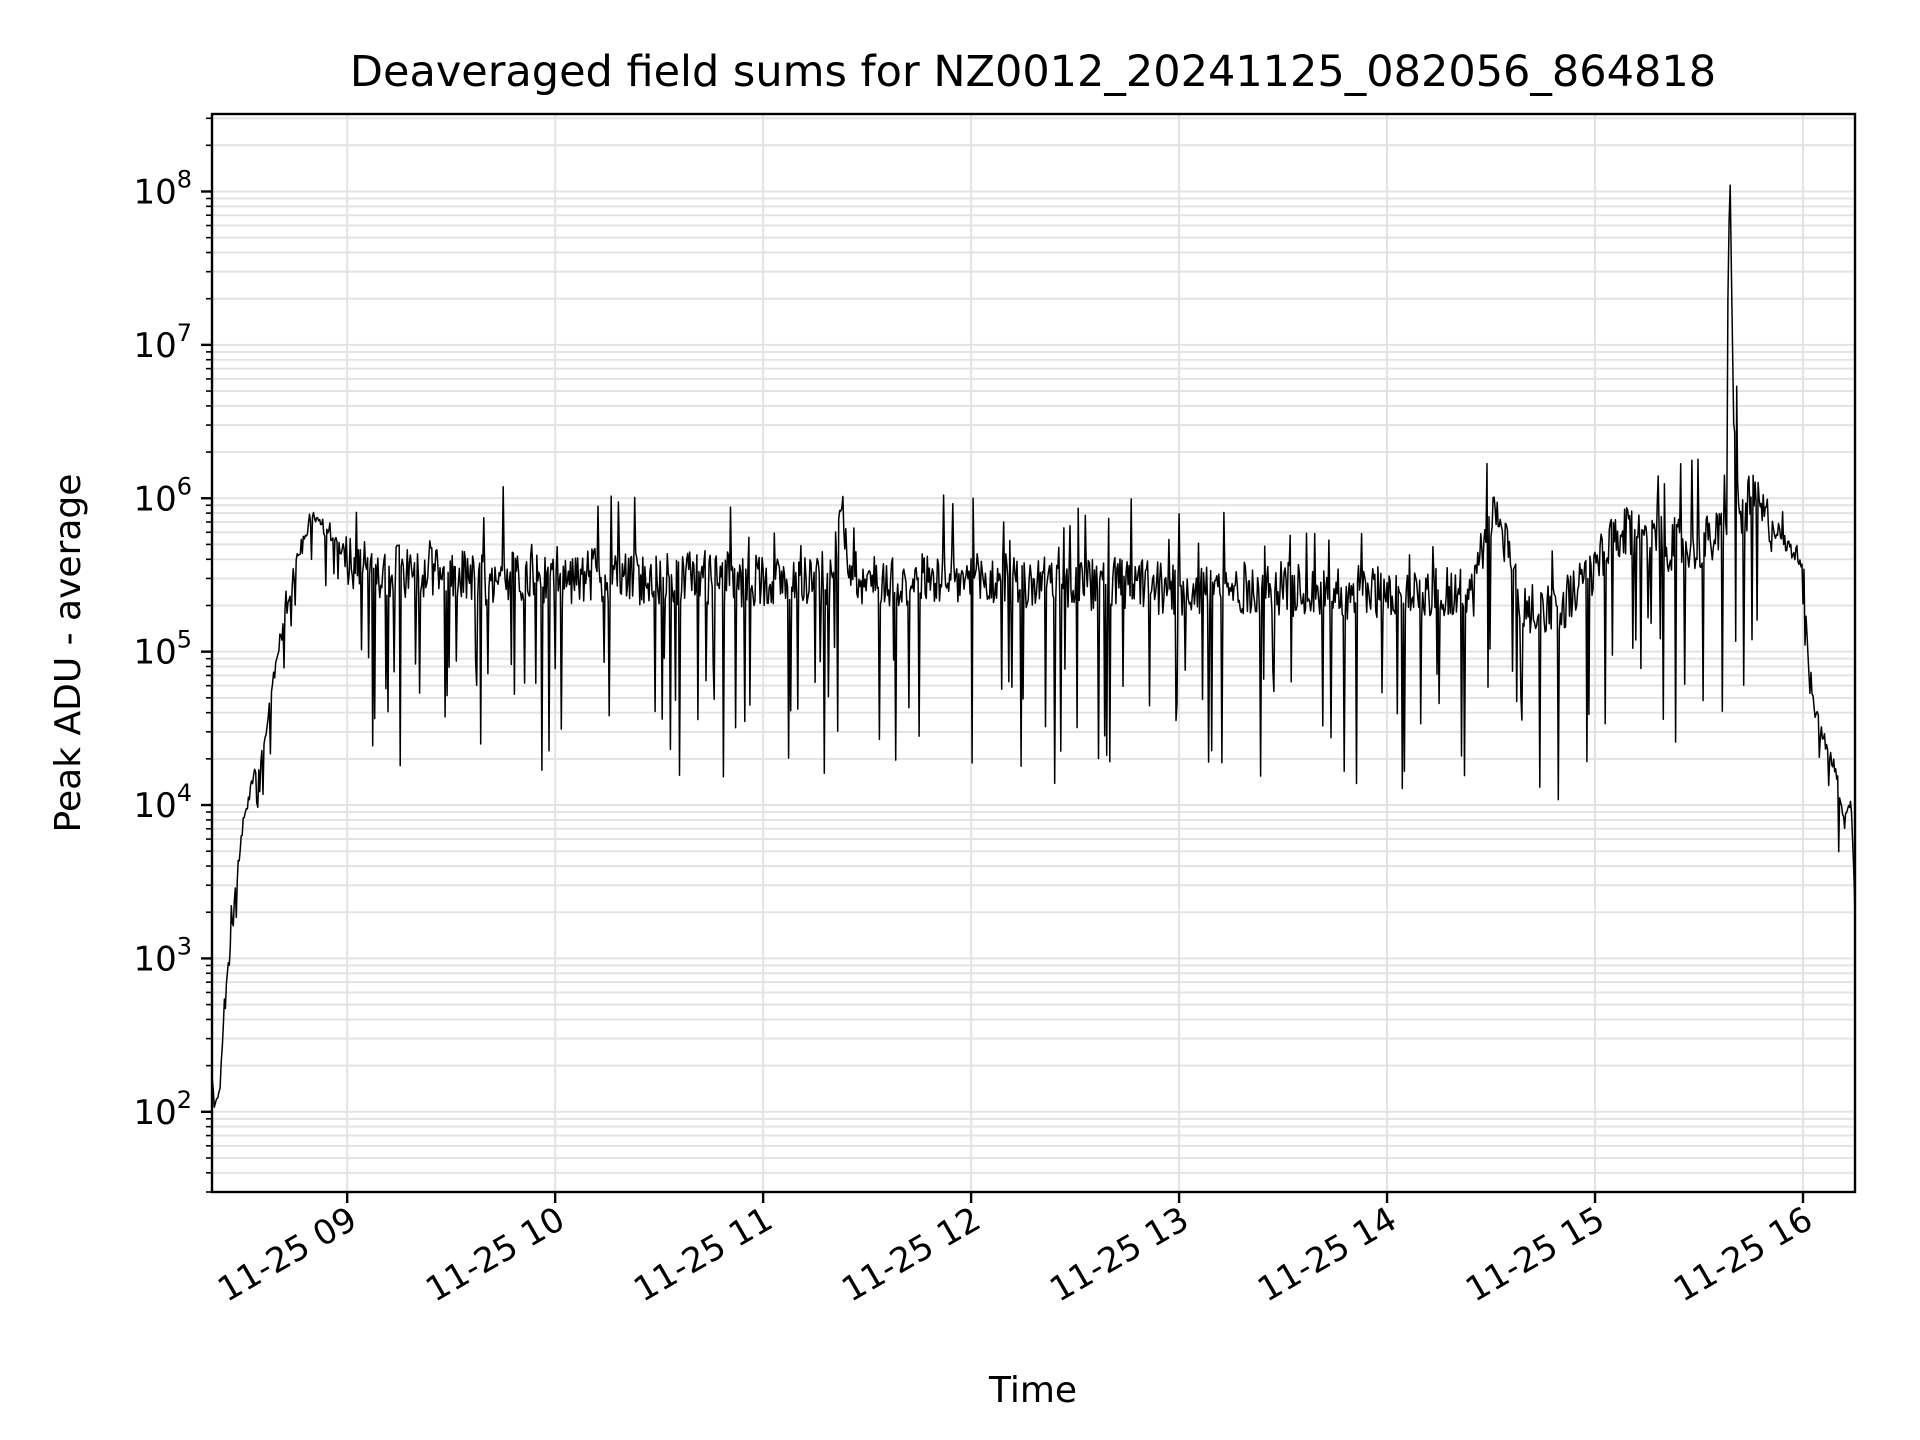 The height and width of the screenshot is (1440, 1920). Describe the element at coordinates (1032, 1390) in the screenshot. I see `x-axis-label: Time` at that location.